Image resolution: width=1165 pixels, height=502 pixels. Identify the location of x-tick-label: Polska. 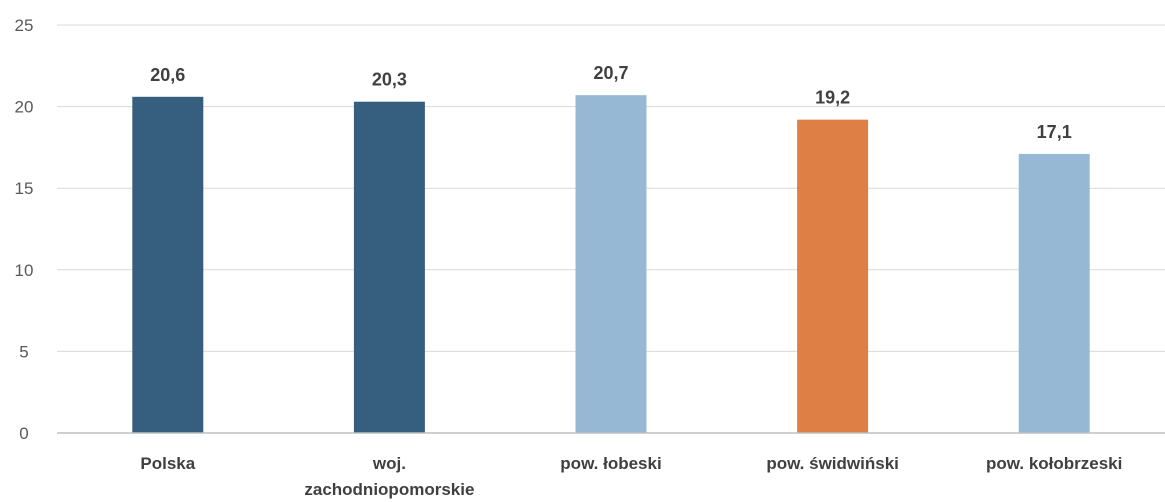
(167, 463).